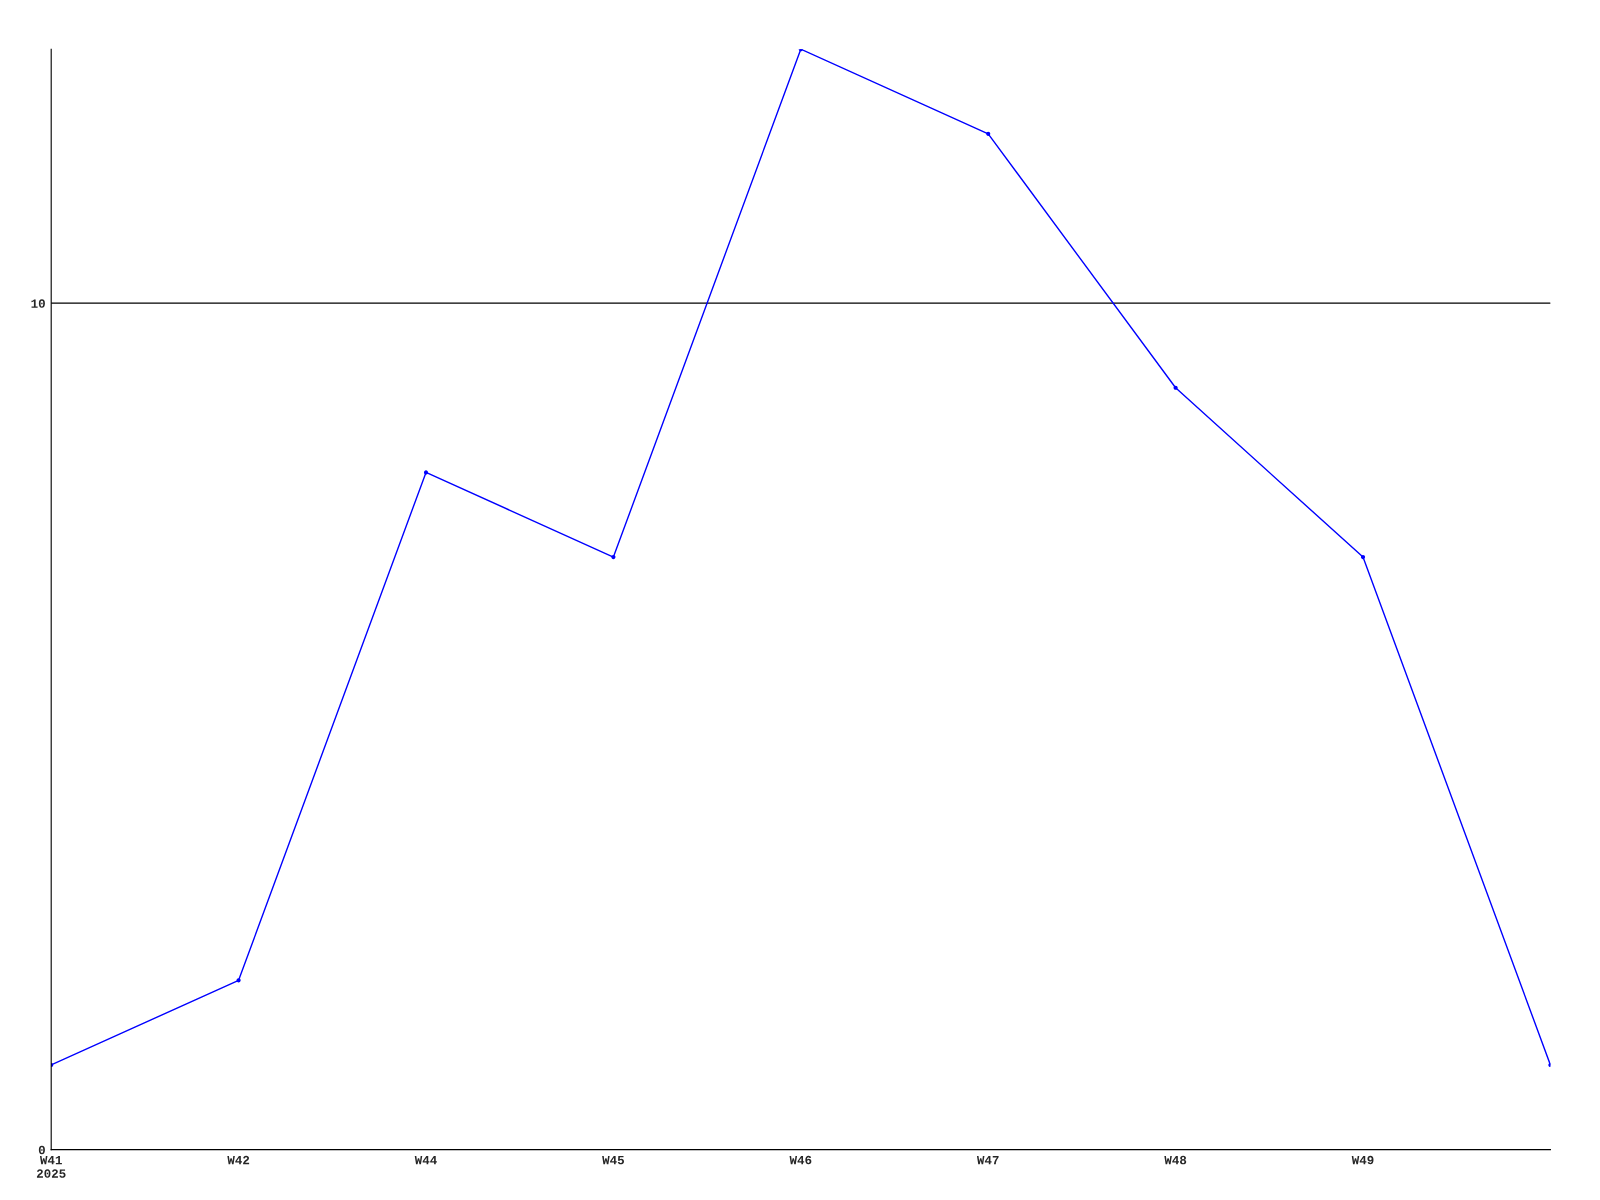  Describe the element at coordinates (38, 303) in the screenshot. I see `y-tick-label: 10` at that location.